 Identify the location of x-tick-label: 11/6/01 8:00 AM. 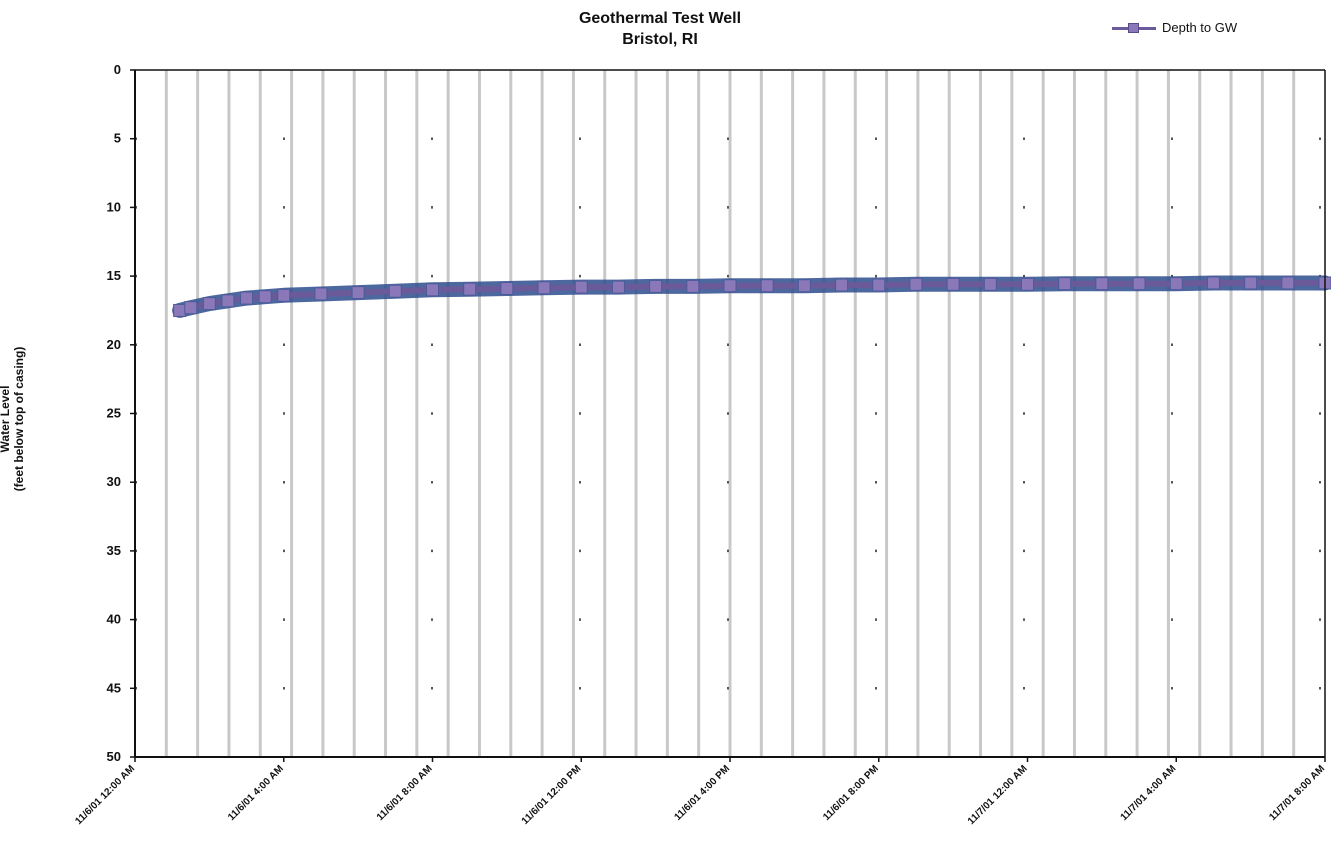
(405, 793).